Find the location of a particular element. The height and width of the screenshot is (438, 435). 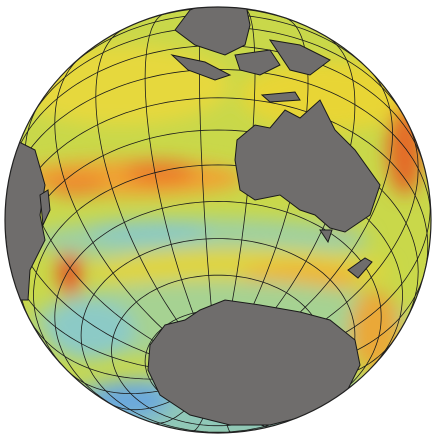

tasmania is located at coordinates (326, 236).